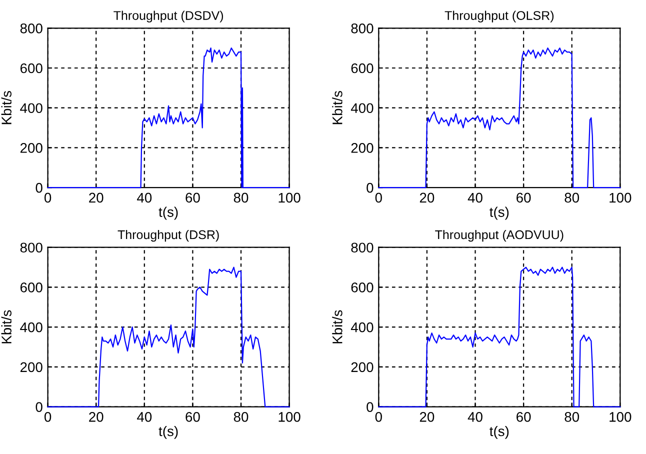  What do you see at coordinates (499, 236) in the screenshot?
I see `chart-title: Throughput (AODVUU)` at bounding box center [499, 236].